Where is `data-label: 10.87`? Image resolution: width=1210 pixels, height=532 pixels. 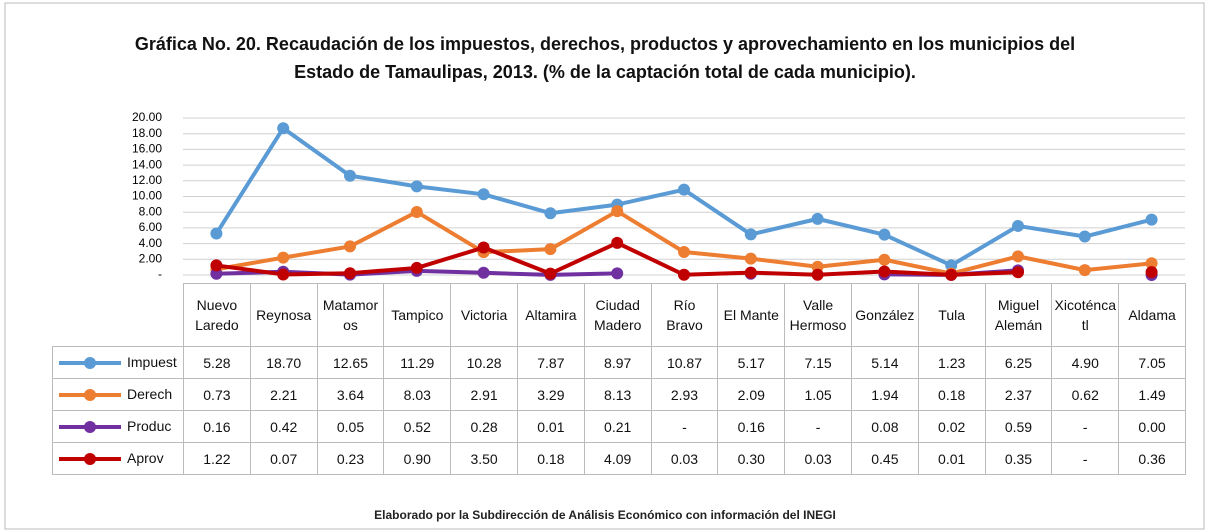
data-label: 10.87 is located at coordinates (684, 362).